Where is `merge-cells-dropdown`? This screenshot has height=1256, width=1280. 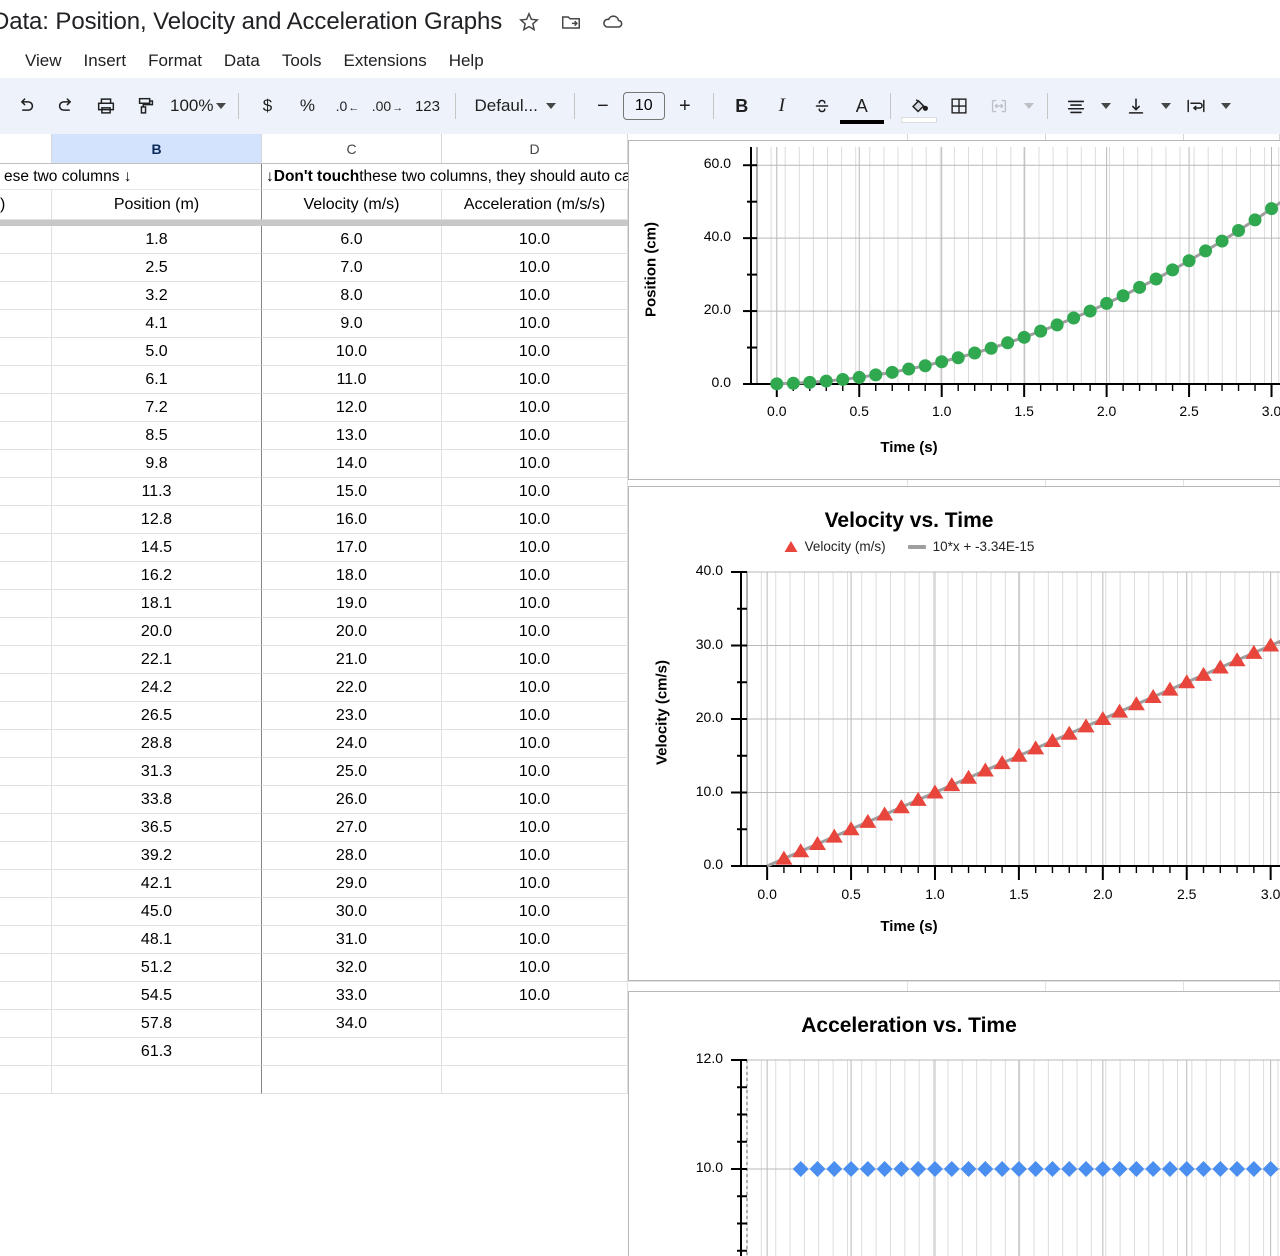 merge-cells-dropdown is located at coordinates (1029, 106).